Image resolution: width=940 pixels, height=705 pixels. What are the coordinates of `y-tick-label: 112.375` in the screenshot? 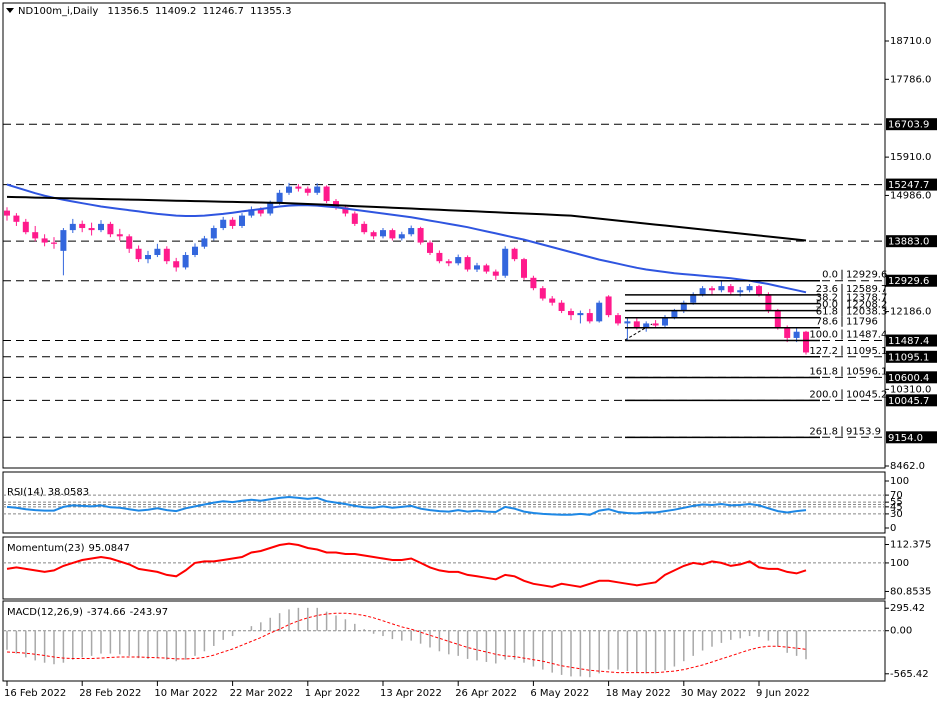 It's located at (910, 544).